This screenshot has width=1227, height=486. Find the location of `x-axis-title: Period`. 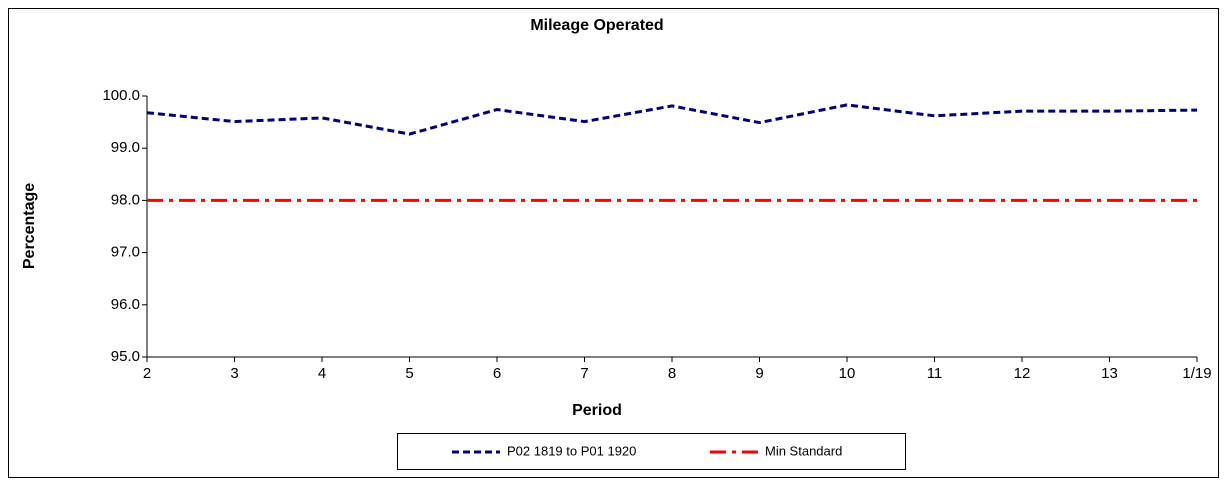

x-axis-title: Period is located at coordinates (597, 410).